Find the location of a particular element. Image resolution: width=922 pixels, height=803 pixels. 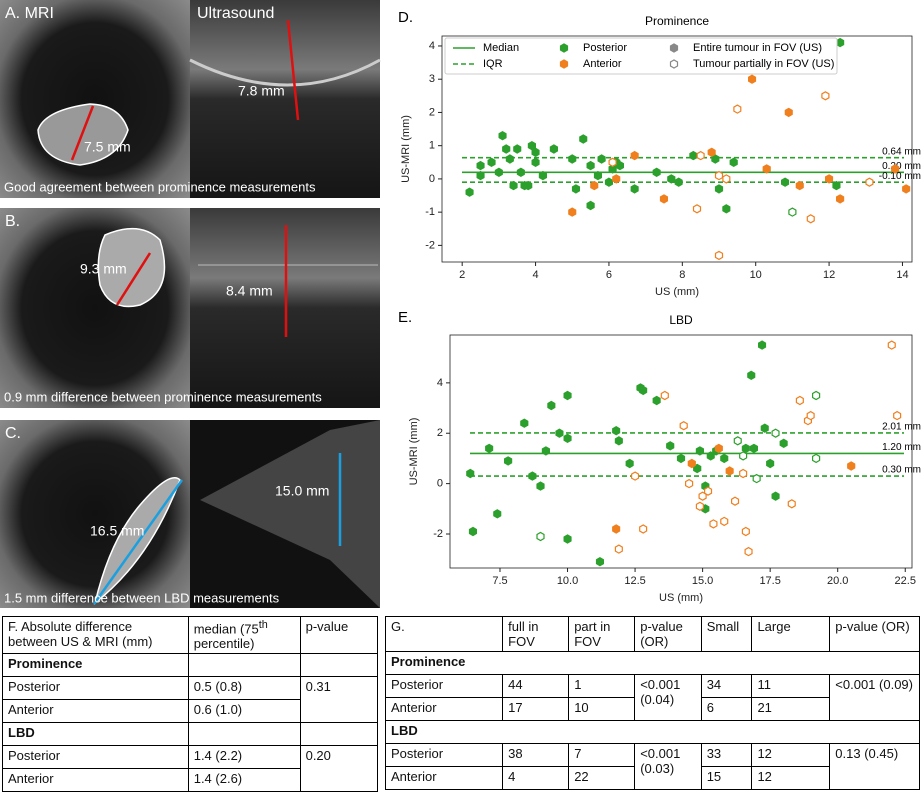

table-cell: G. is located at coordinates (444, 634).